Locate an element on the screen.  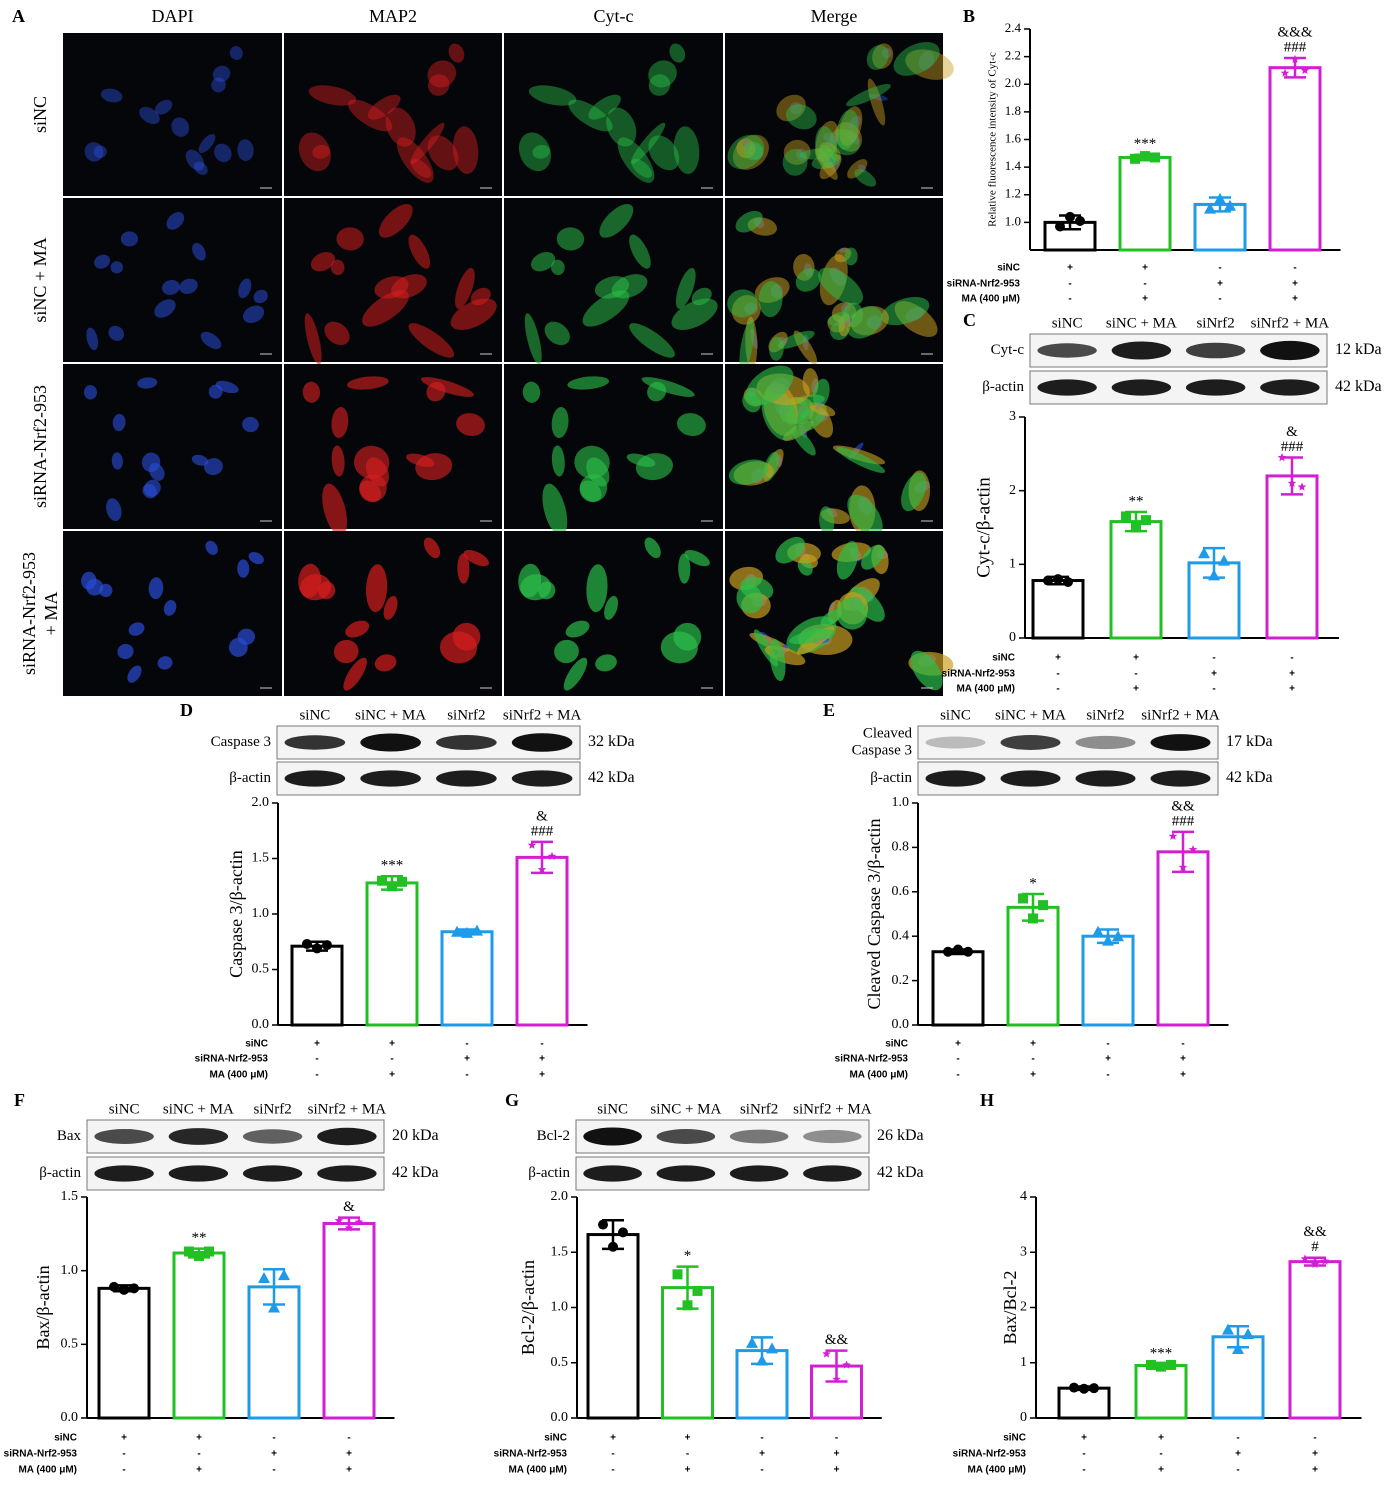
significance-label: && is located at coordinates (1315, 1232).